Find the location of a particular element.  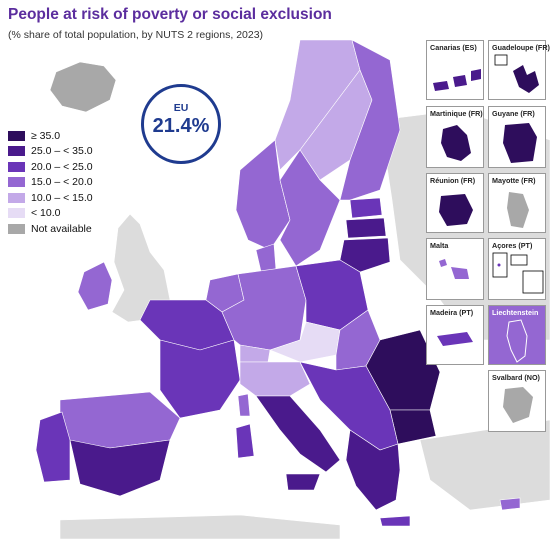

region-italy-south is located at coordinates (298, 434).